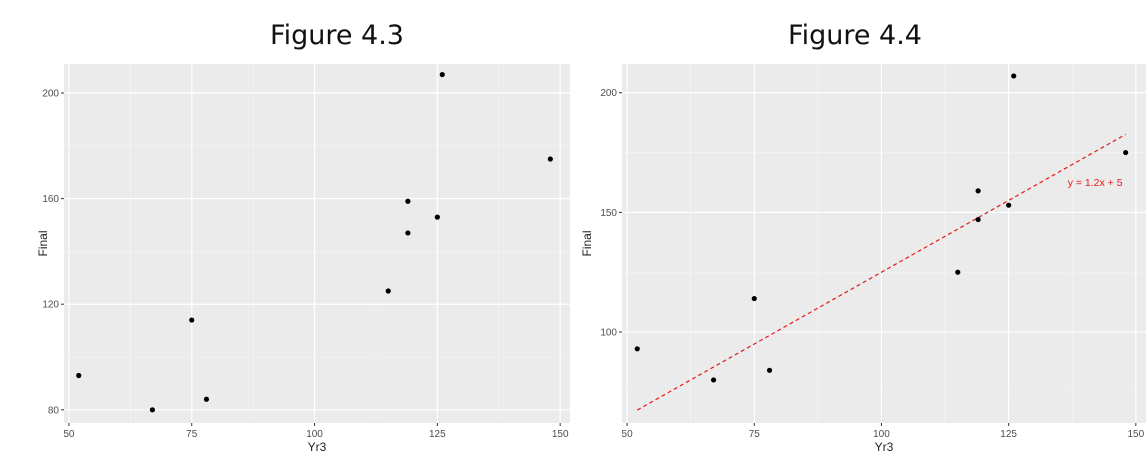 The height and width of the screenshot is (466, 1148). Describe the element at coordinates (608, 213) in the screenshot. I see `y-tick-label: 150` at that location.